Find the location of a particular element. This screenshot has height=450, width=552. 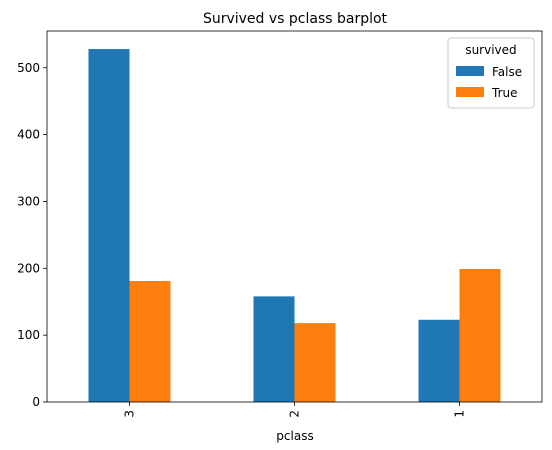

y-tick-label: 500 is located at coordinates (28, 68).